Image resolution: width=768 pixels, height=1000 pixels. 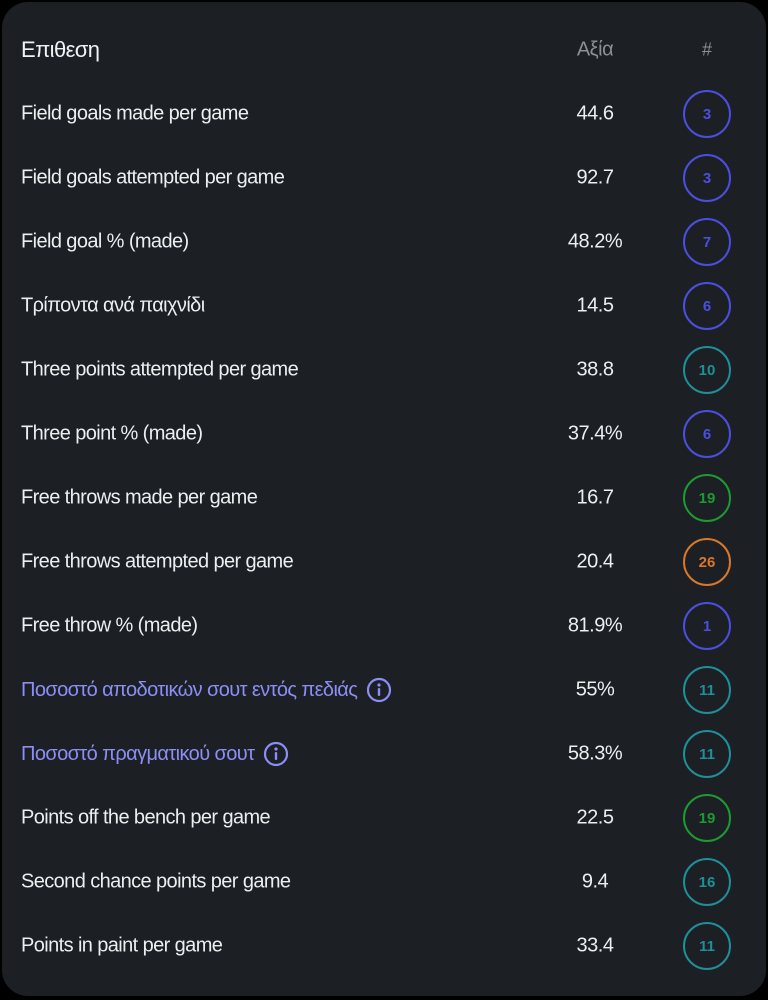 What do you see at coordinates (595, 689) in the screenshot?
I see `stat-value: 55%` at bounding box center [595, 689].